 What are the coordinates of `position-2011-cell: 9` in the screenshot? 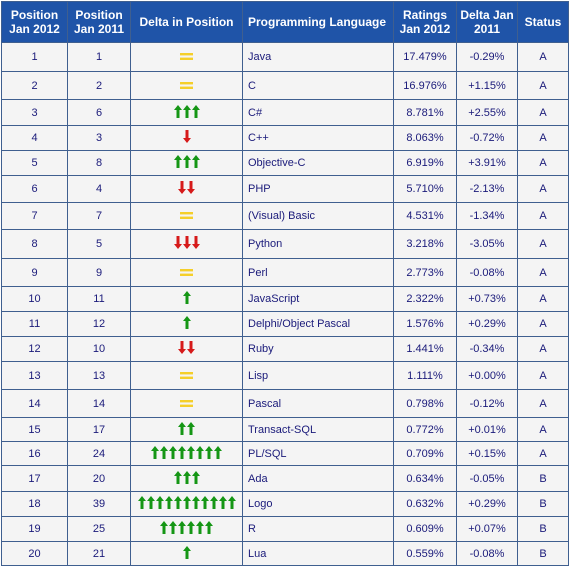 It's located at (99, 272).